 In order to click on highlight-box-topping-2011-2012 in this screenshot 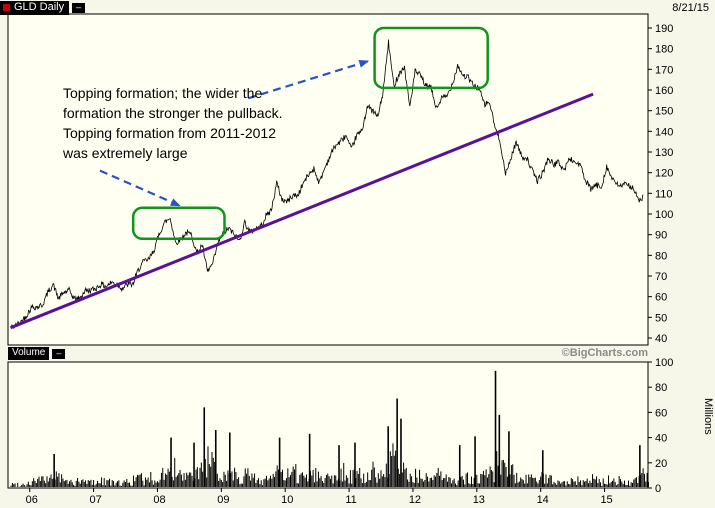, I will do `click(431, 58)`.